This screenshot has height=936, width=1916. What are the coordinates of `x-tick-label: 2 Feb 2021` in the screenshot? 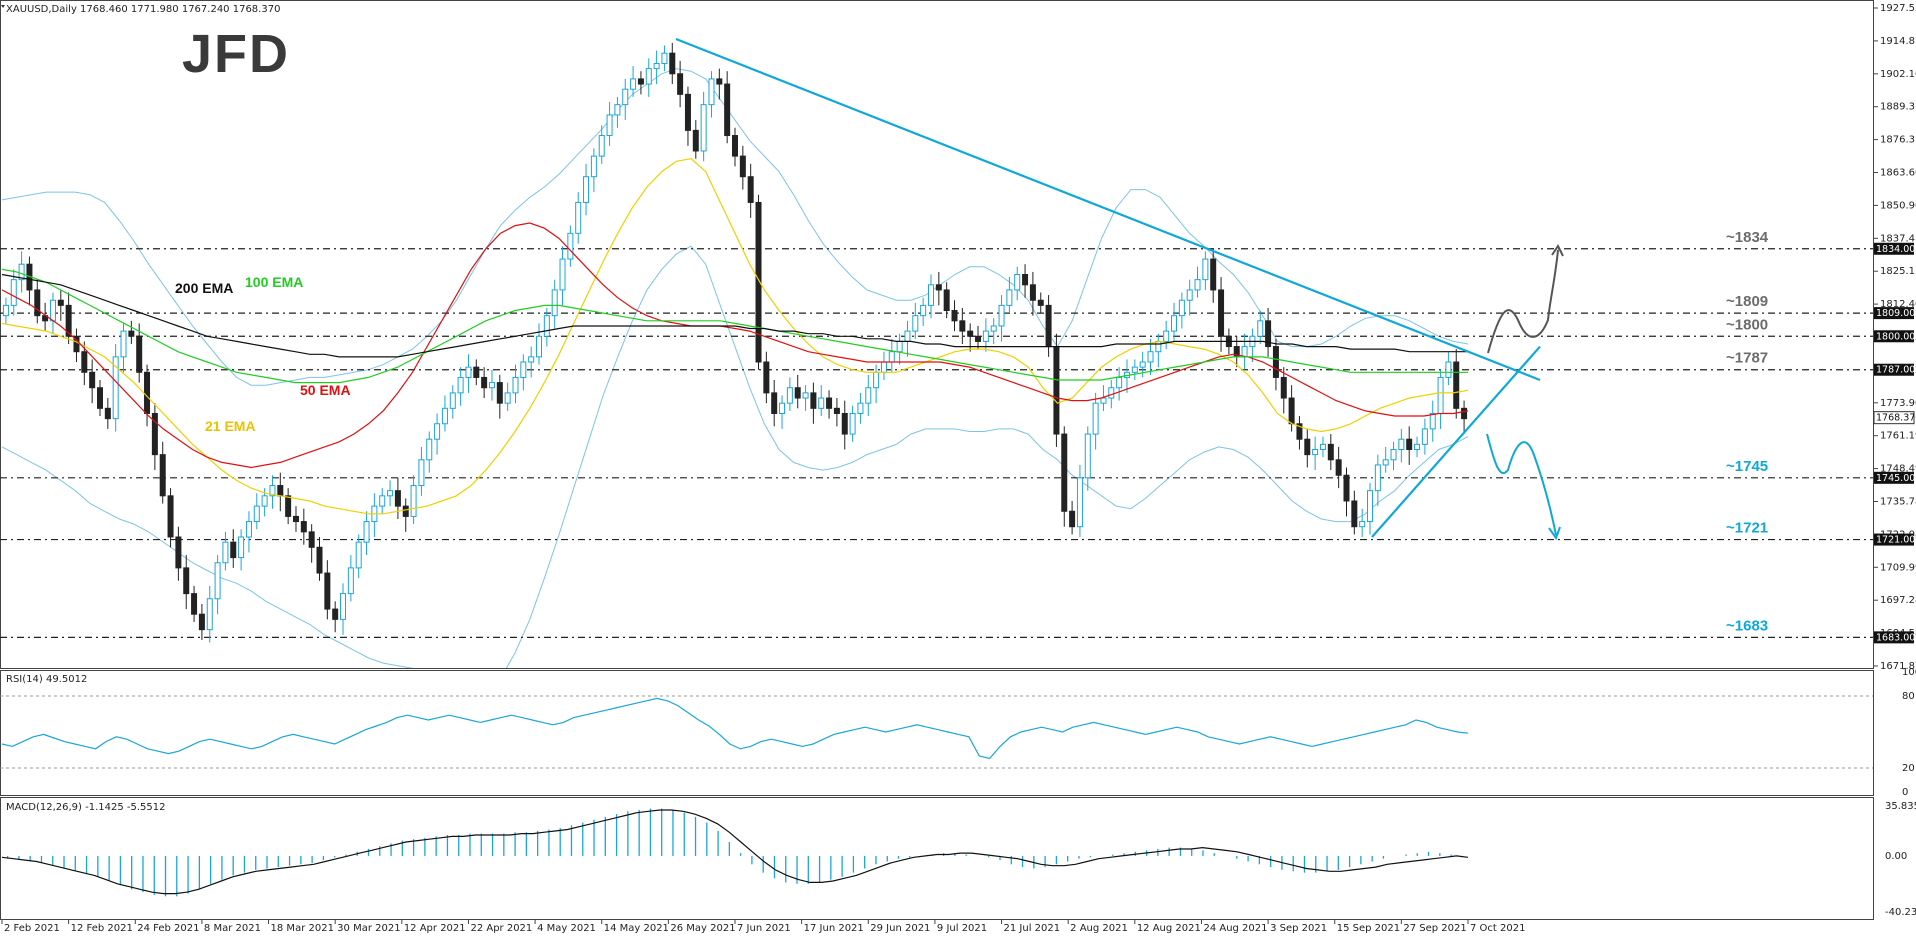 It's located at (32, 928).